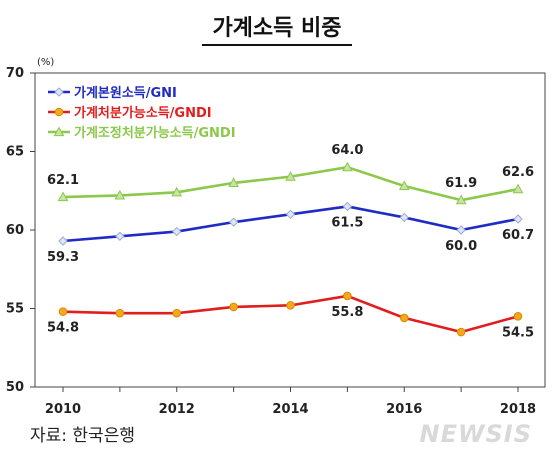  What do you see at coordinates (15, 387) in the screenshot?
I see `y-tick-label: 50` at bounding box center [15, 387].